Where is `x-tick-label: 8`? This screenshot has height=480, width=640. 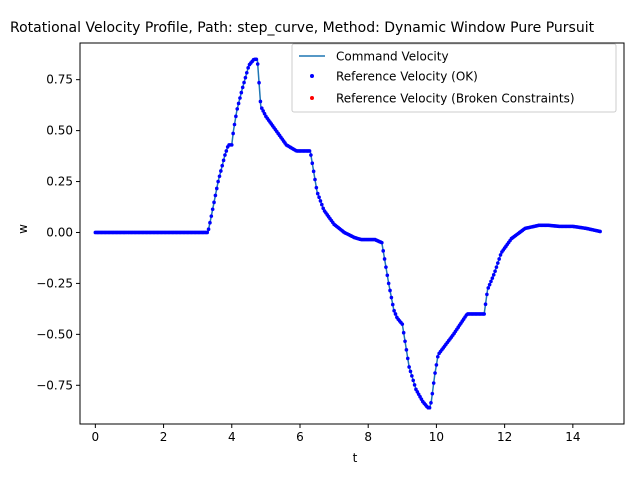 x-tick-label: 8 is located at coordinates (368, 437).